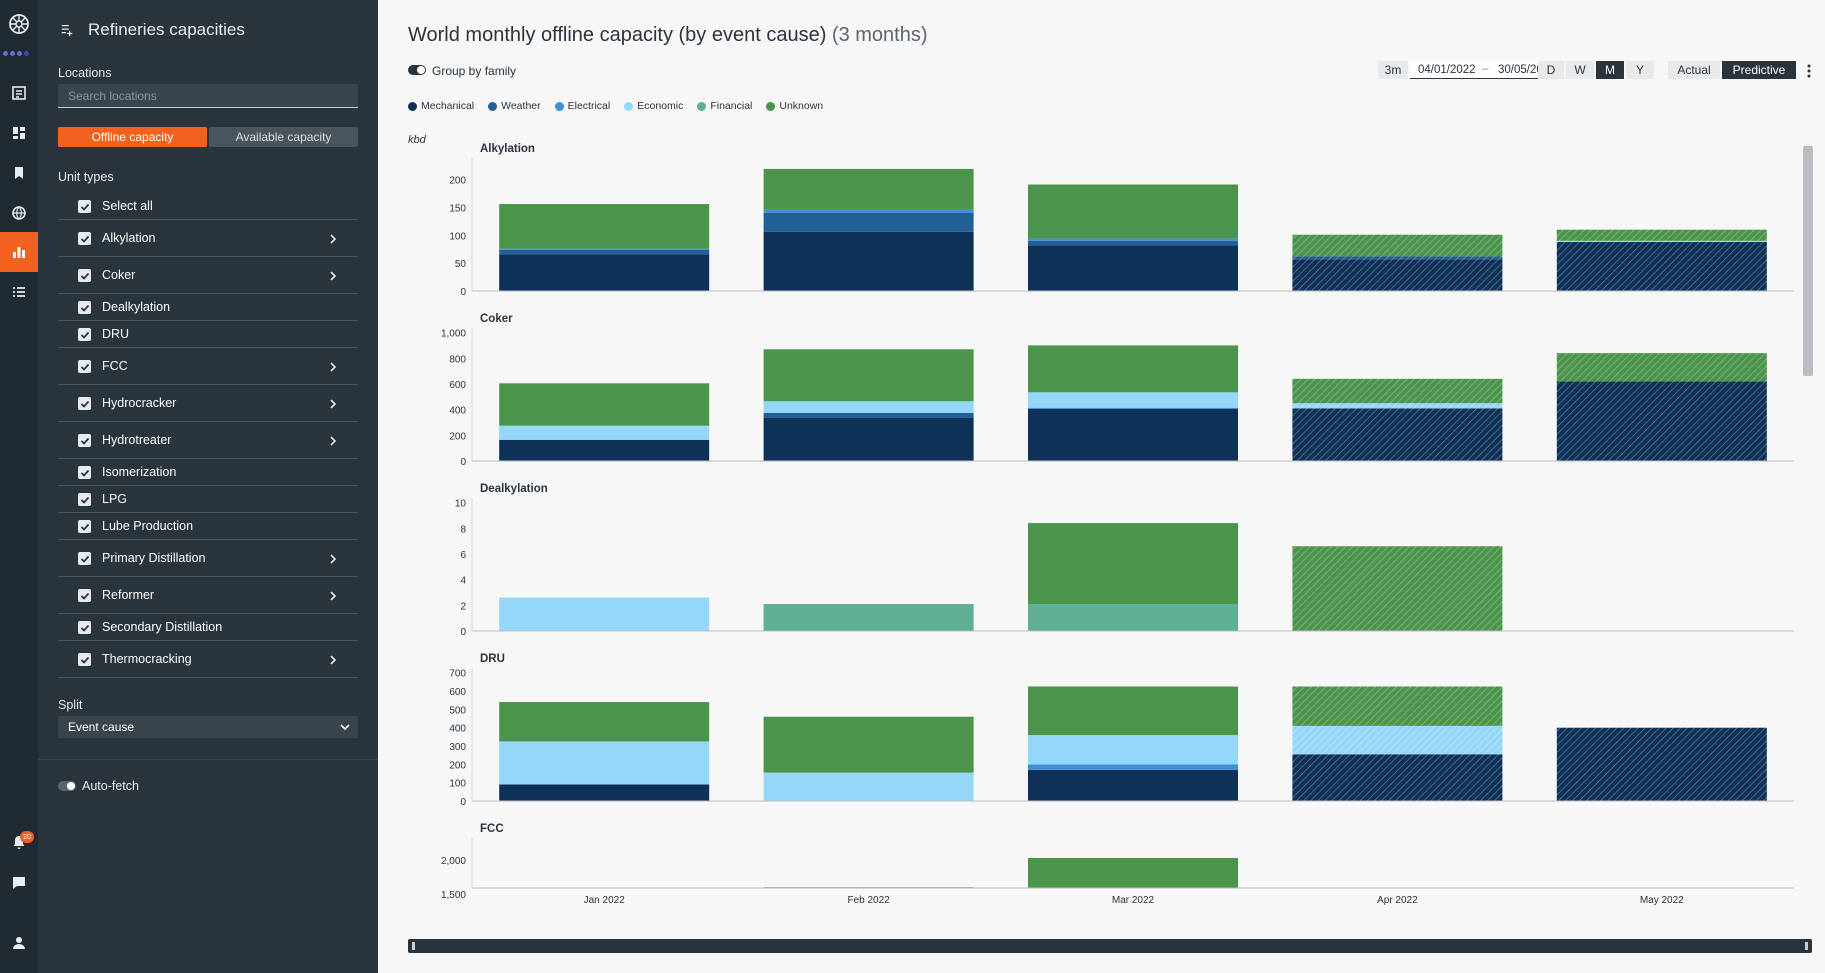  Describe the element at coordinates (283, 137) in the screenshot. I see `available-capacity-toggle: Available capacity` at that location.